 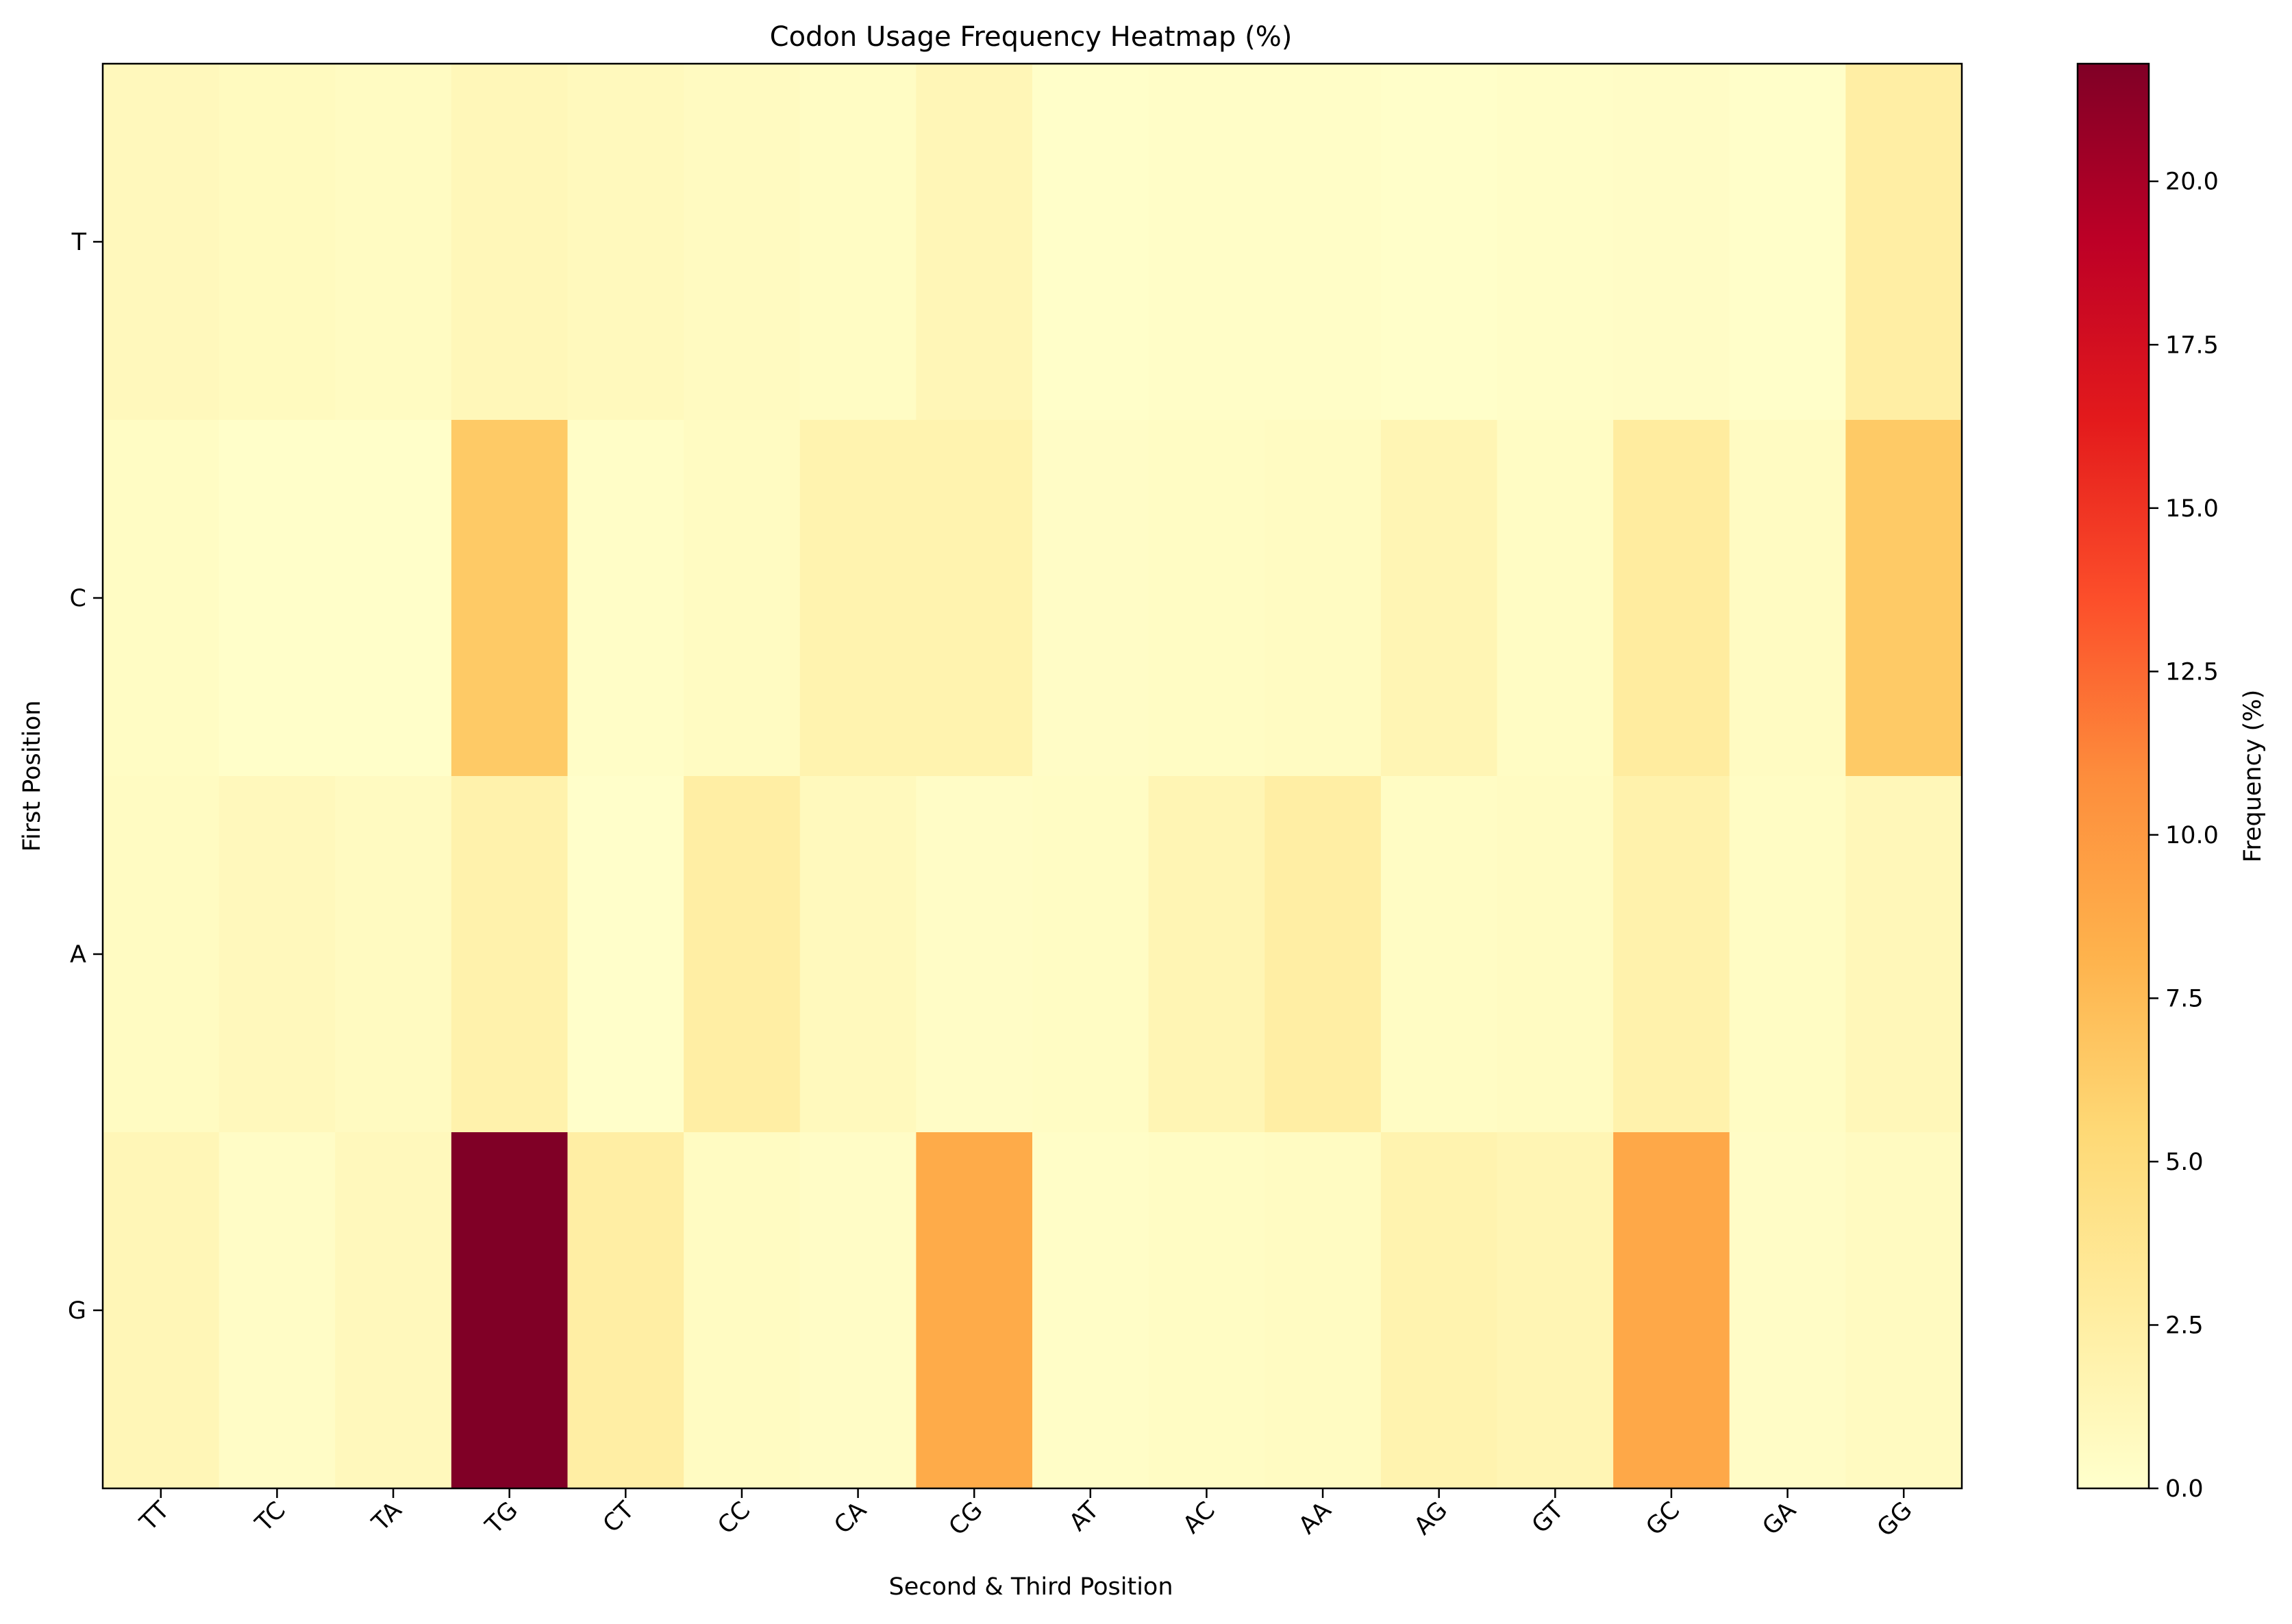 What do you see at coordinates (974, 1310) in the screenshot?
I see `heatmap-cell-GCG` at bounding box center [974, 1310].